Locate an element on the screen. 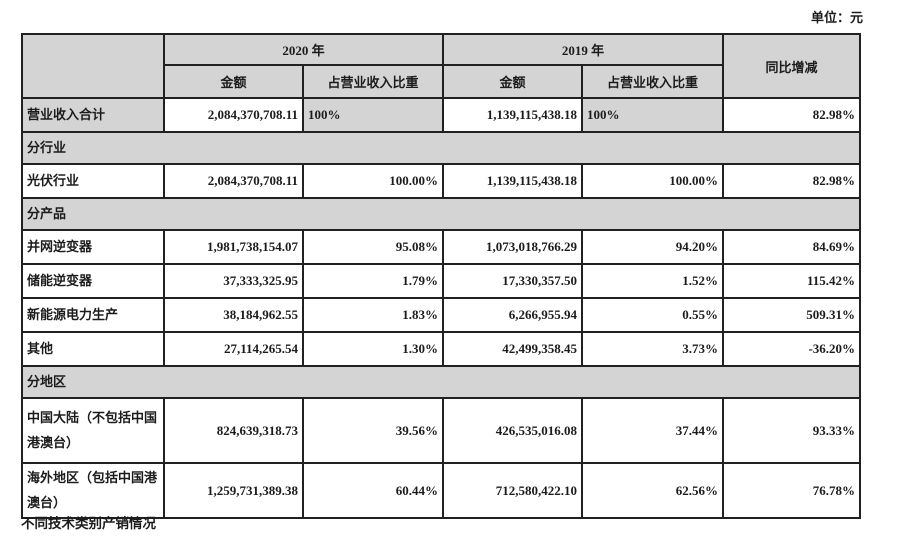 This screenshot has height=540, width=900. cell-amount-2020: 38,184,962.55 is located at coordinates (233, 315).